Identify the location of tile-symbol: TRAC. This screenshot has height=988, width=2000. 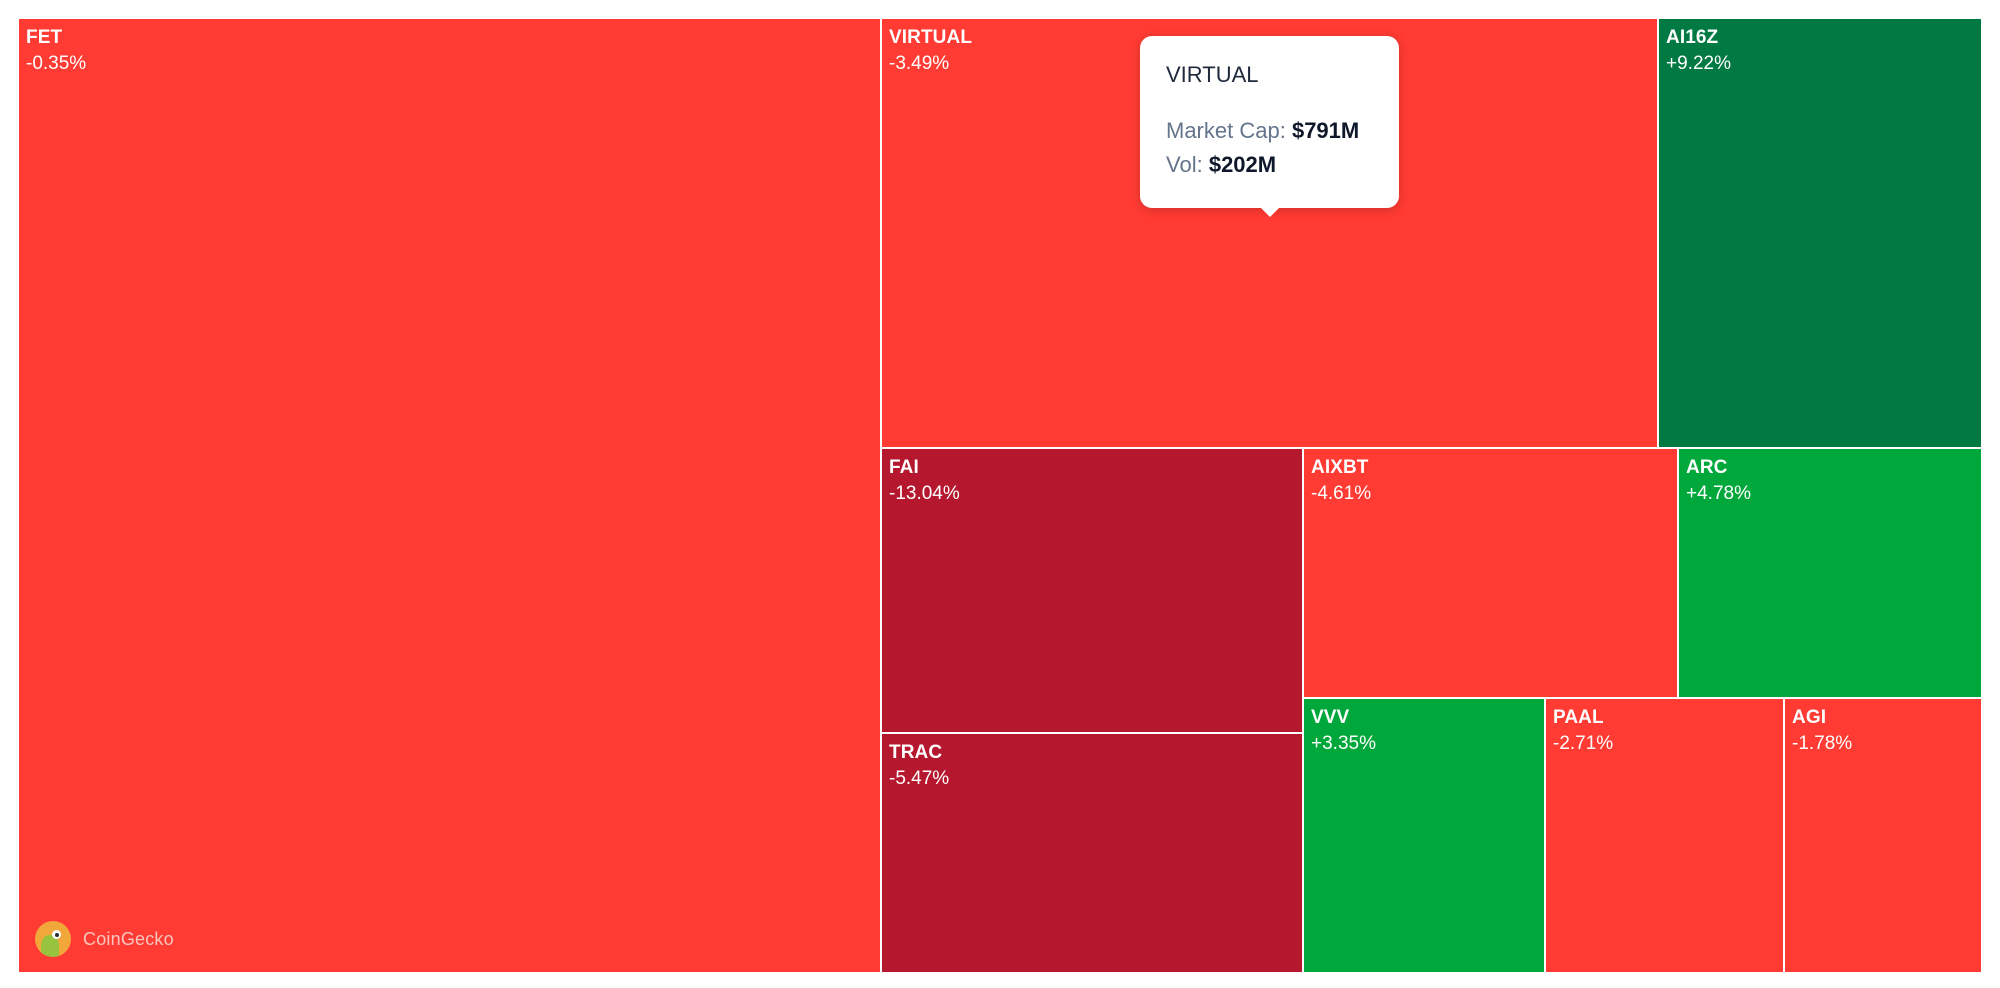
(916, 752).